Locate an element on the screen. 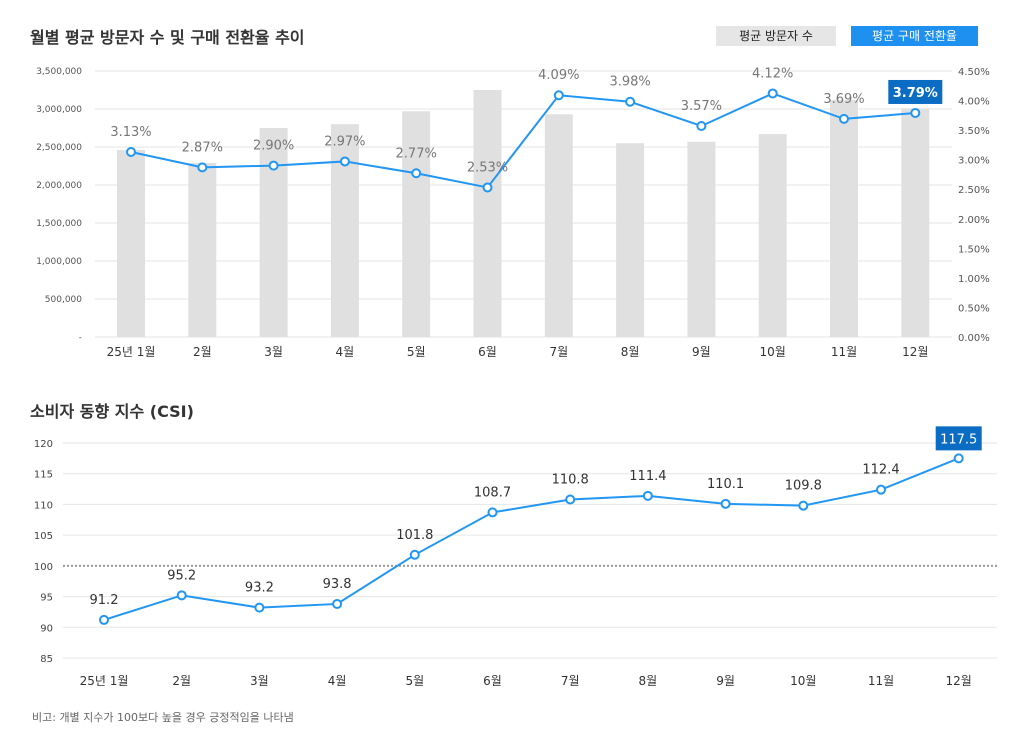 The height and width of the screenshot is (743, 1024). y-tick: 120 is located at coordinates (43, 444).